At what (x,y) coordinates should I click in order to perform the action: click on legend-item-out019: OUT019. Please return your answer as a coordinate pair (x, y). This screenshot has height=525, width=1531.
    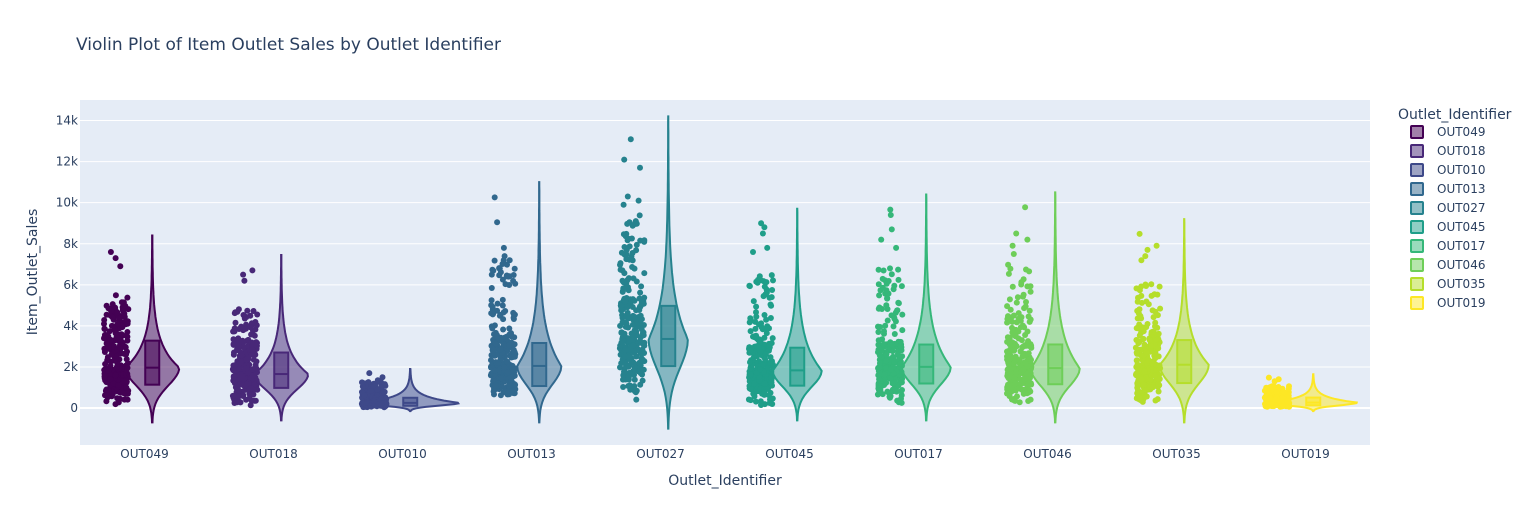
    Looking at the image, I should click on (1447, 303).